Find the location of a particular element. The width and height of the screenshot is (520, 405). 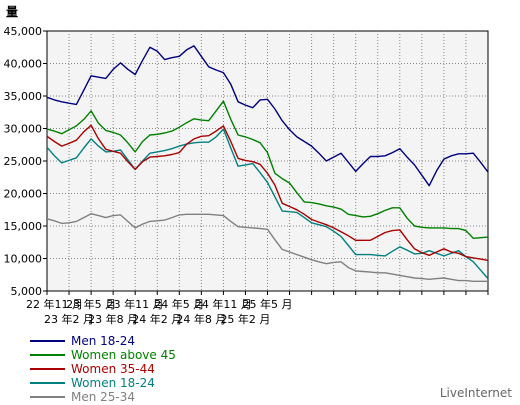

x-tick-label: 24 年8 月 is located at coordinates (201, 319).